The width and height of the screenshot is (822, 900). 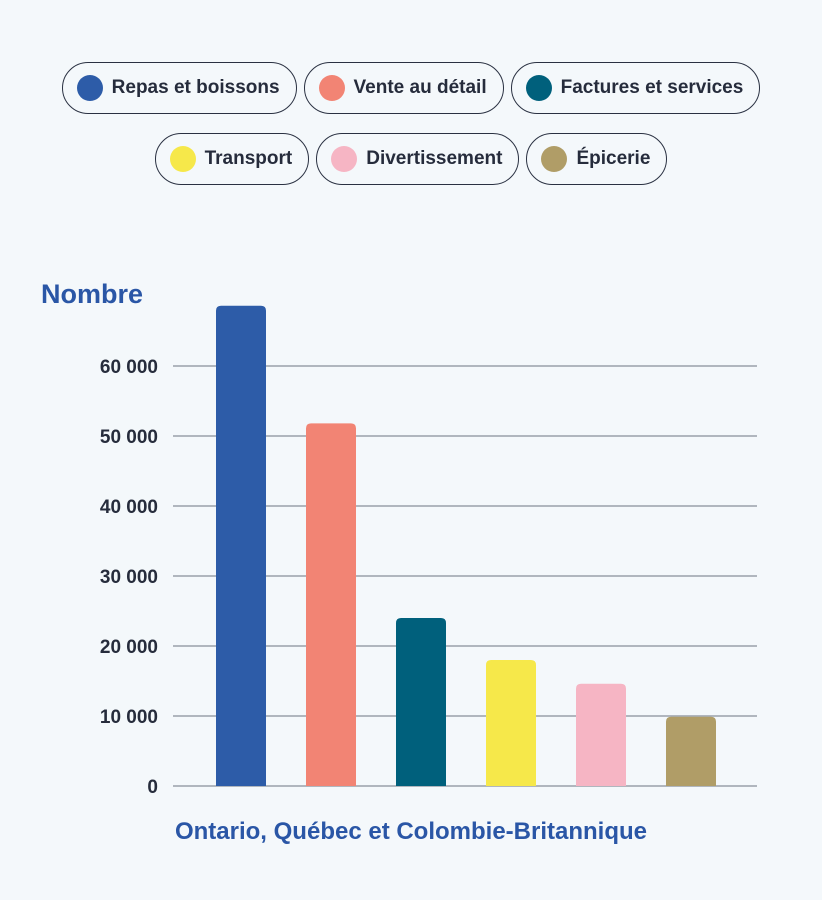 I want to click on legend-label: Divertissement, so click(x=434, y=158).